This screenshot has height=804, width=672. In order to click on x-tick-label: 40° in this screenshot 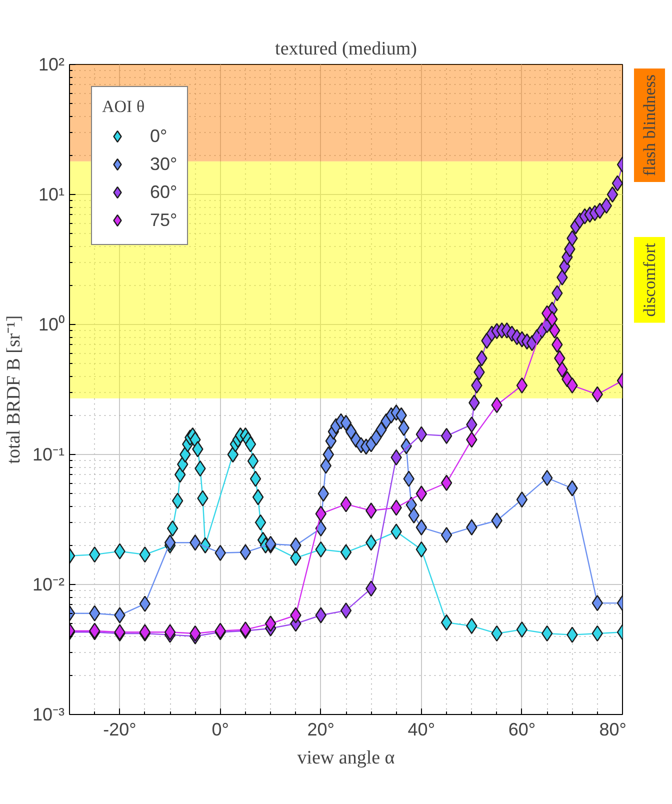, I will do `click(422, 730)`.